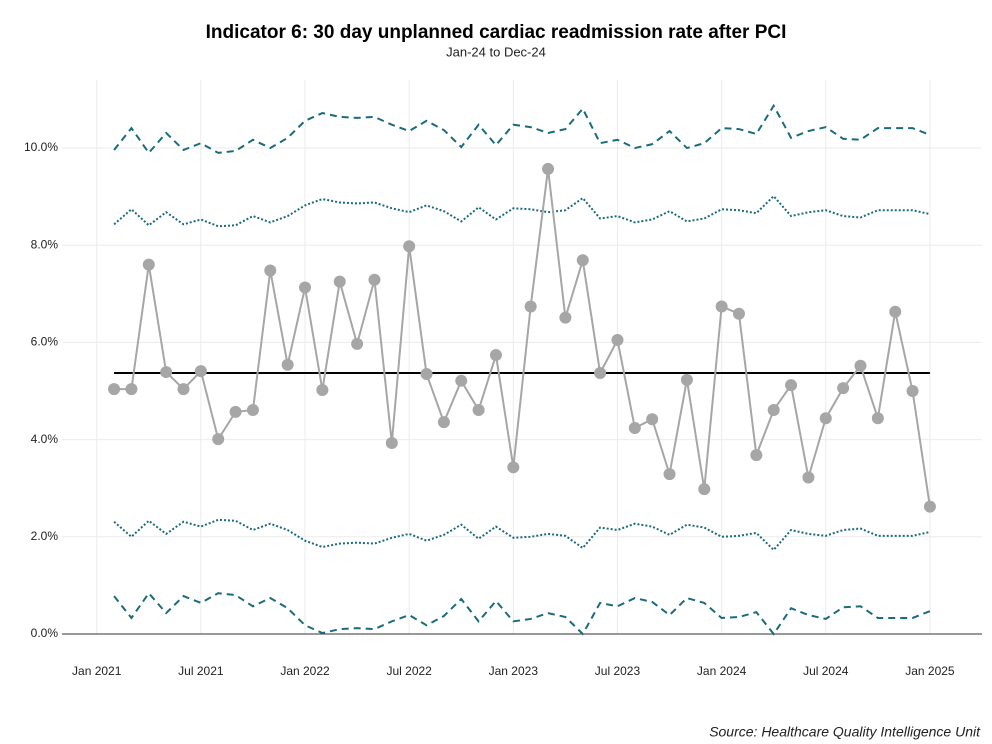 The height and width of the screenshot is (744, 992). Describe the element at coordinates (496, 51) in the screenshot. I see `chart-subtitle: Jan-24 to Dec-24` at that location.